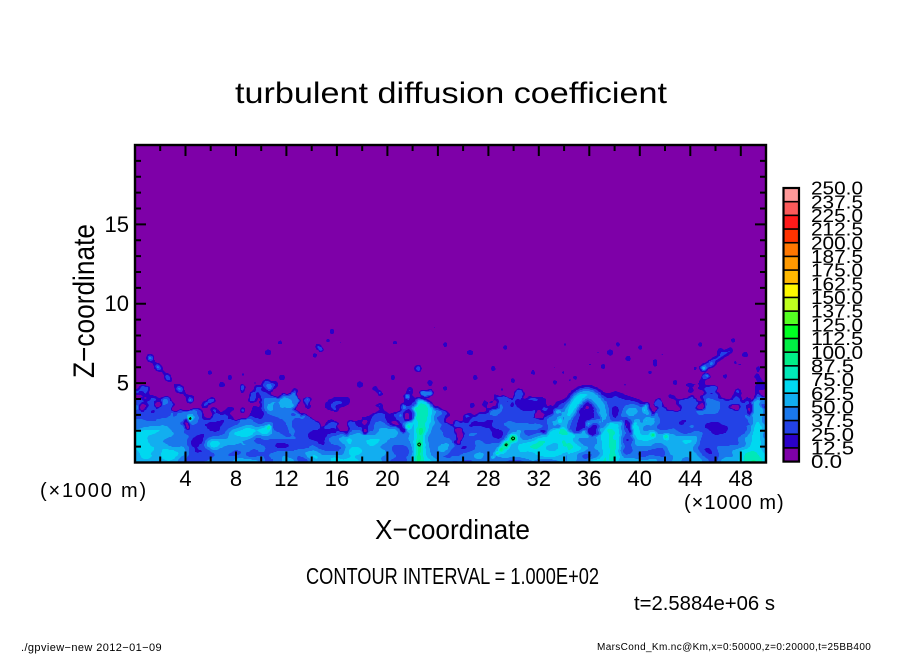 This screenshot has width=904, height=659. What do you see at coordinates (832, 379) in the screenshot?
I see `svg-text: 75.0` at bounding box center [832, 379].